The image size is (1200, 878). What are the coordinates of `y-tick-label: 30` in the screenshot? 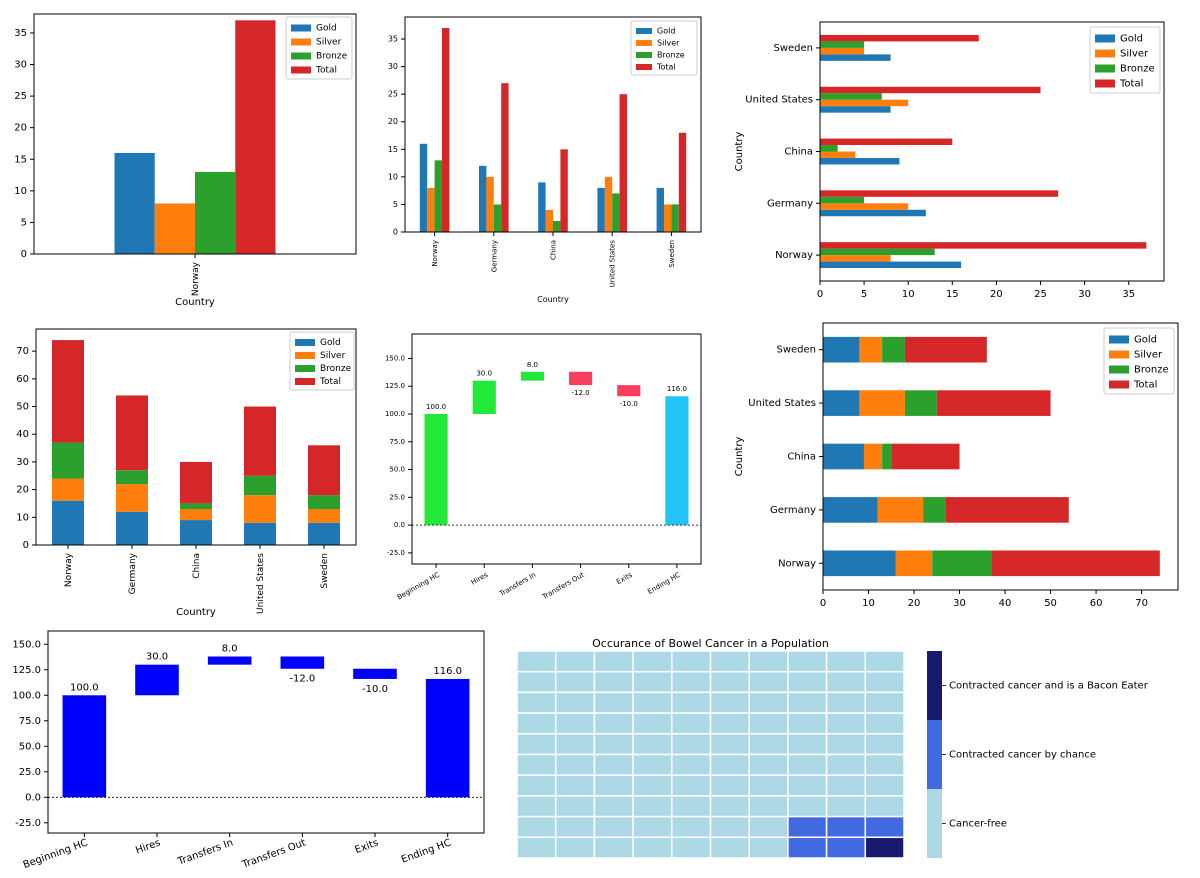 It's located at (393, 66).